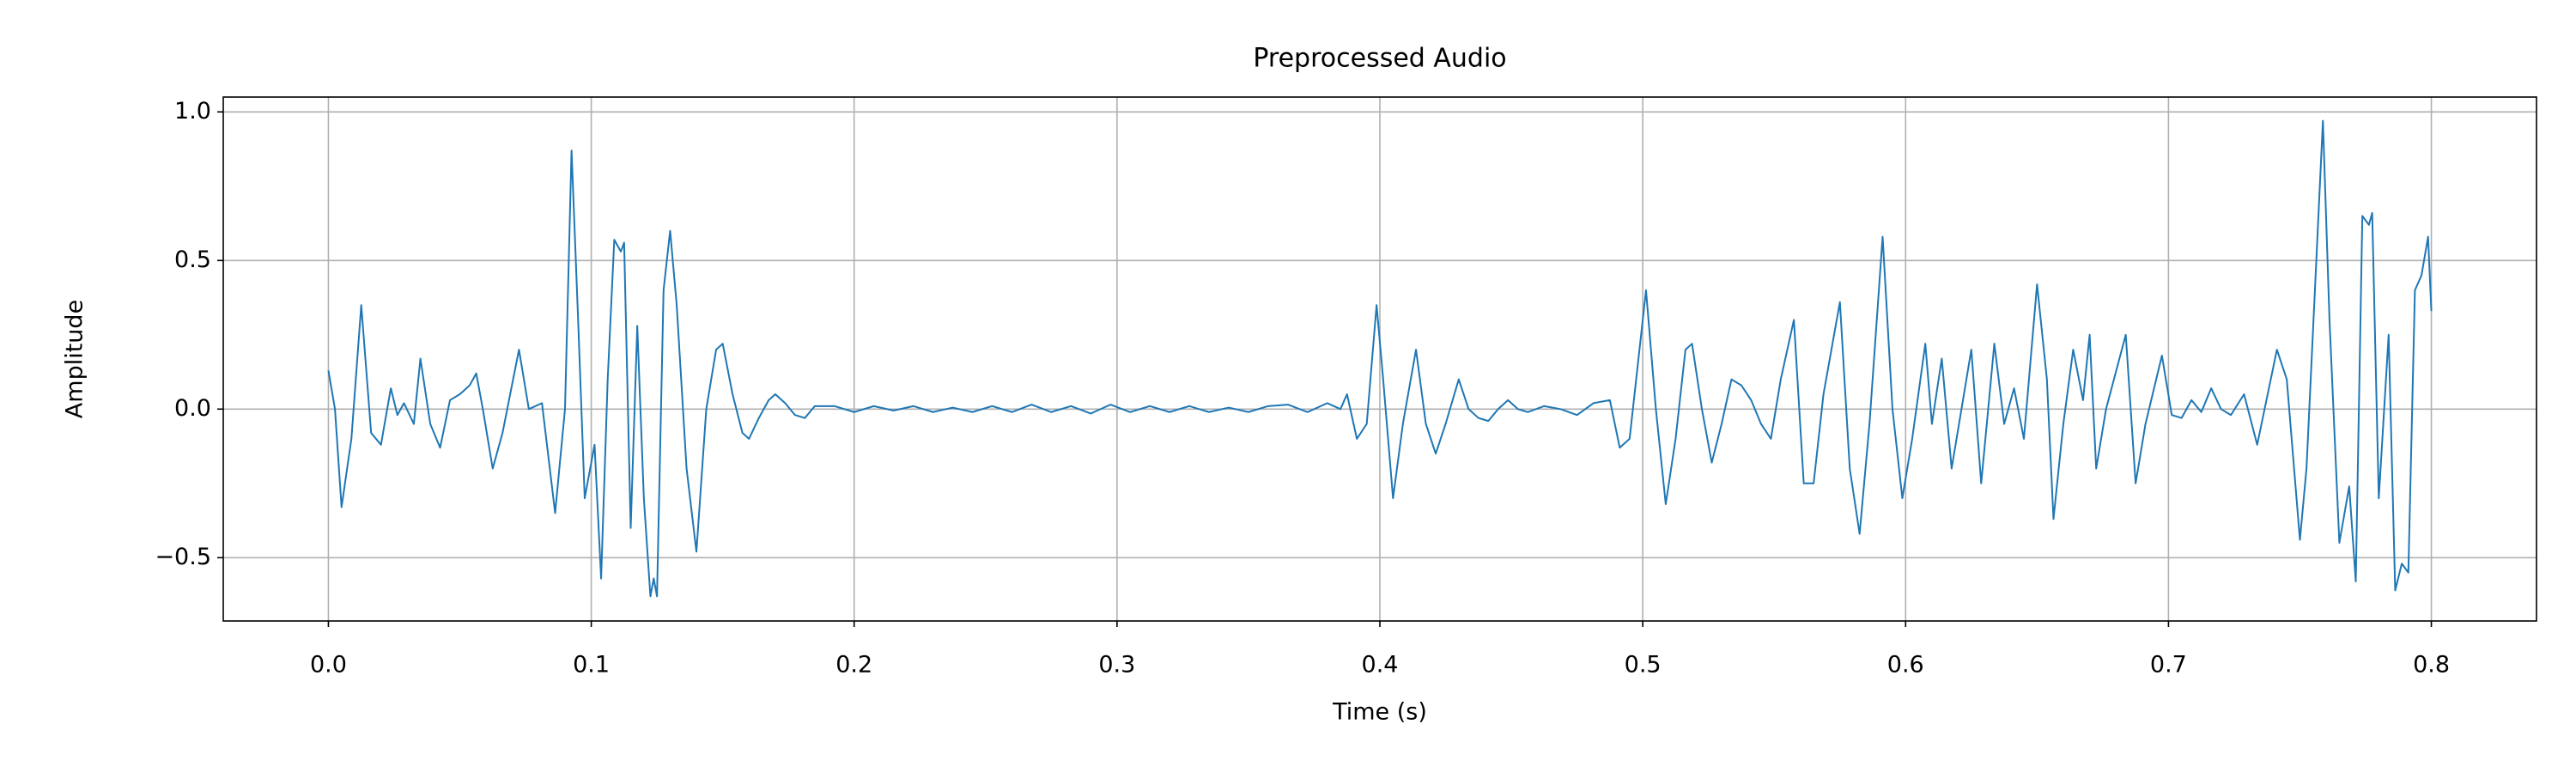 The height and width of the screenshot is (773, 2576). What do you see at coordinates (591, 665) in the screenshot?
I see `x-tick-label: 0.1` at bounding box center [591, 665].